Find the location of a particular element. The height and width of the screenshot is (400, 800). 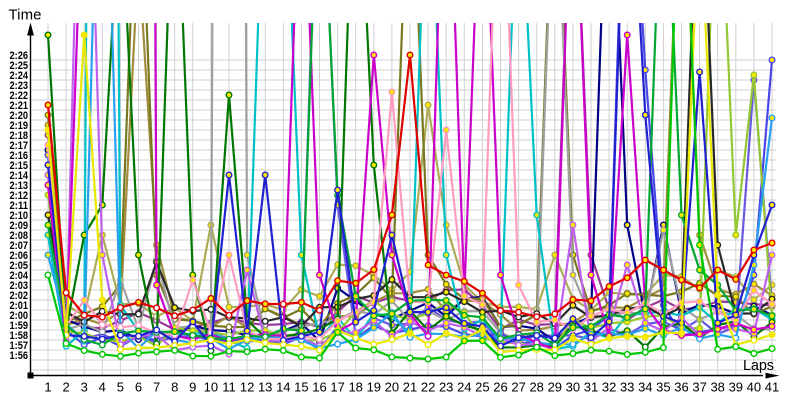

svg-text: 2:05 is located at coordinates (19, 266).